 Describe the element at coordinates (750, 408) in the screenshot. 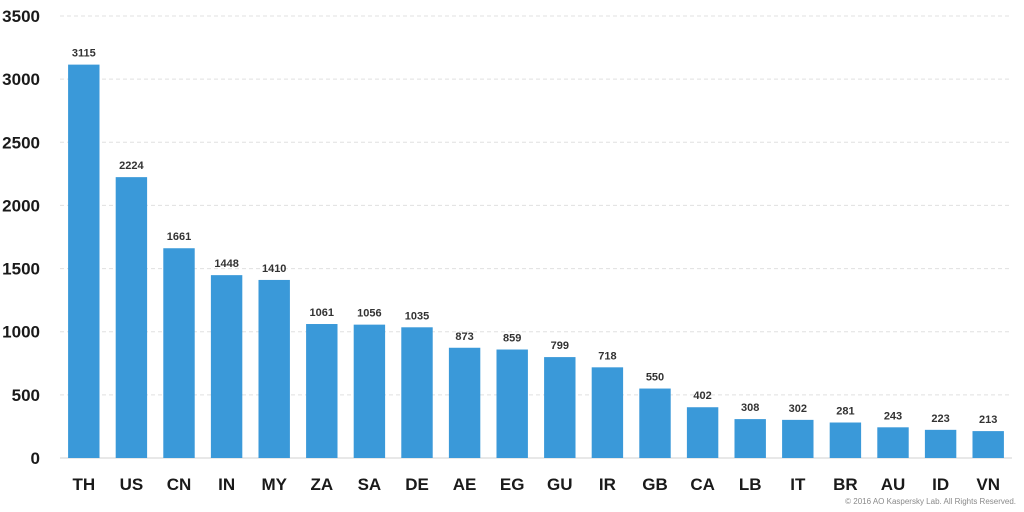

I see `data-label: 308` at that location.